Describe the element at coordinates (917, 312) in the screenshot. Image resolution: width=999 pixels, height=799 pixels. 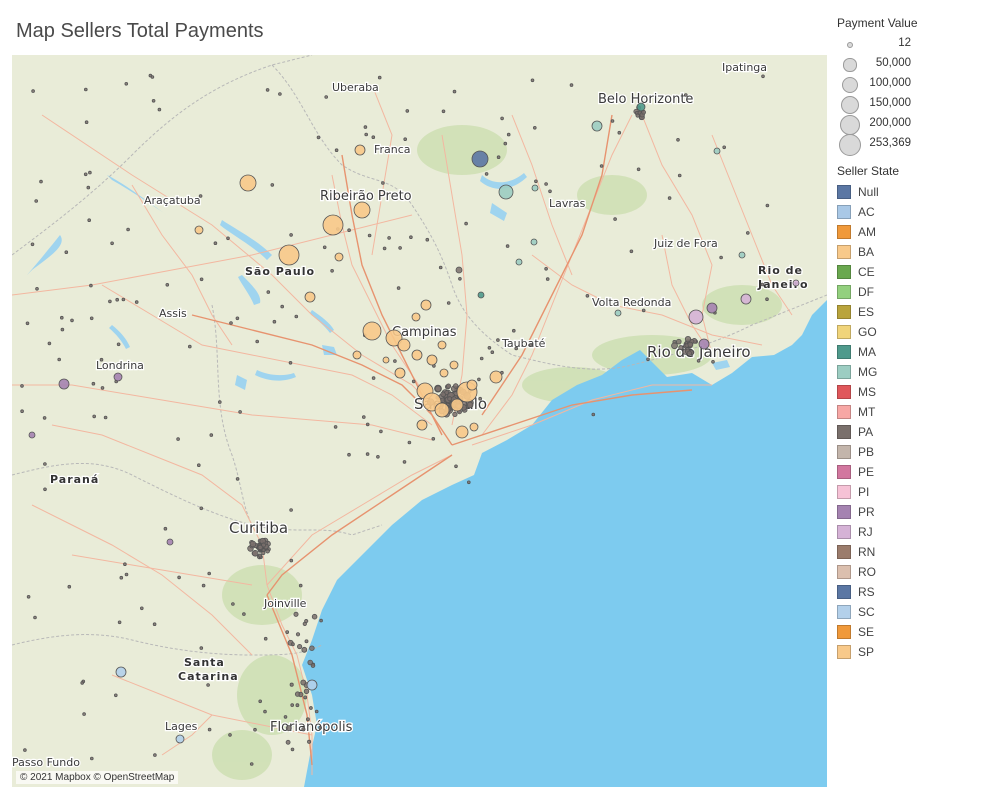
I see `color-legend-item: ES` at that location.